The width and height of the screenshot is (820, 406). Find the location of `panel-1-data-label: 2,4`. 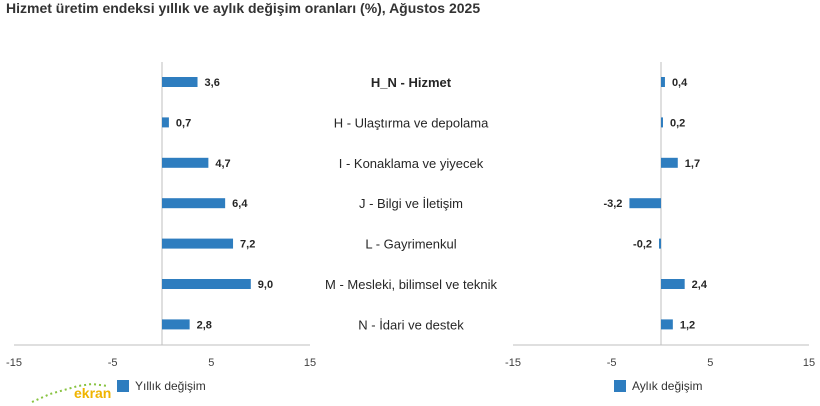

panel-1-data-label: 2,4 is located at coordinates (700, 285).